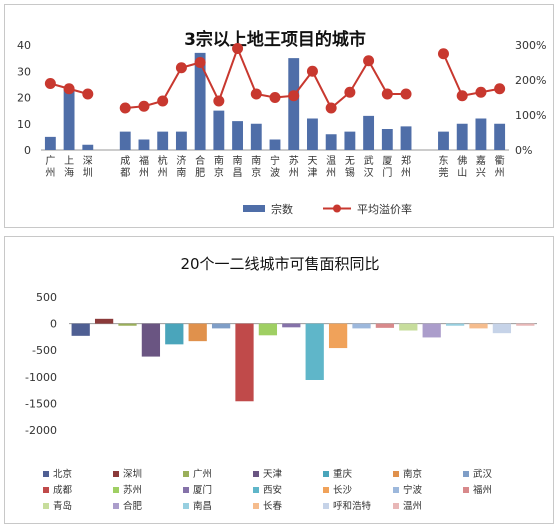 The width and height of the screenshot is (560, 529). I want to click on legend-label: 福州, so click(482, 490).